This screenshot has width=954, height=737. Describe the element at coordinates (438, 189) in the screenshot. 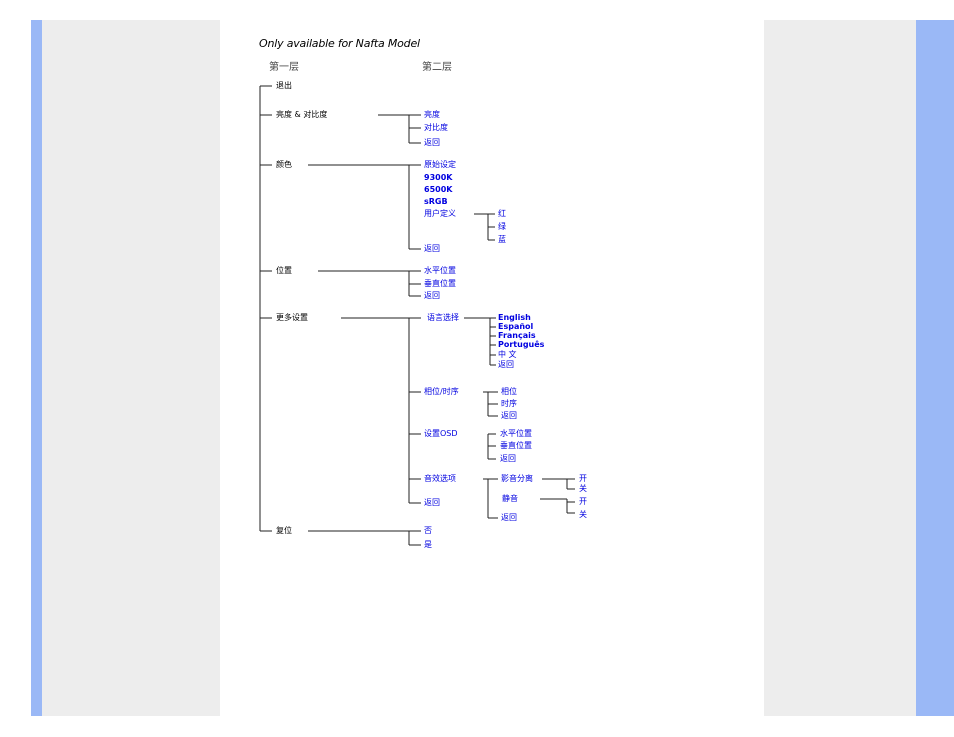

I see `submenu-item: 6500K` at that location.